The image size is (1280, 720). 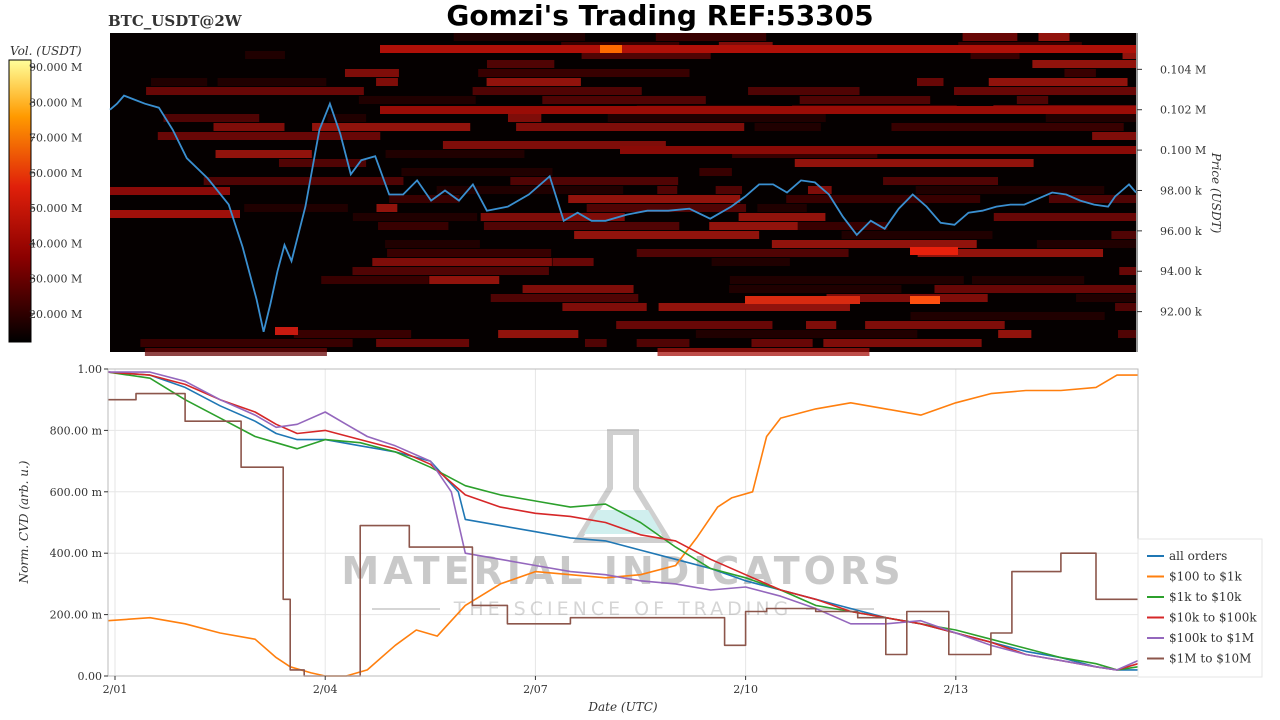 What do you see at coordinates (76, 430) in the screenshot?
I see `cvd-y-tick-label: 800.00 m` at bounding box center [76, 430].